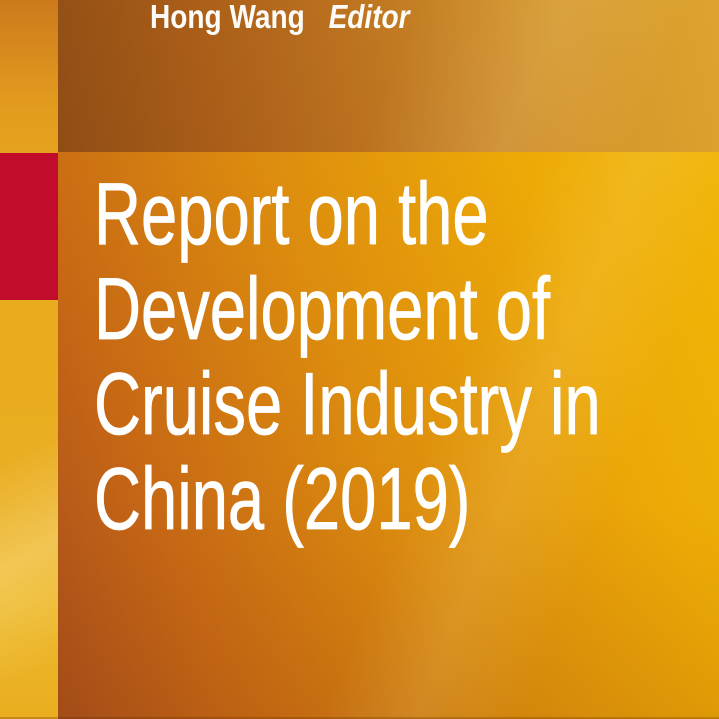 Image resolution: width=719 pixels, height=719 pixels. What do you see at coordinates (322, 308) in the screenshot?
I see `title-line-2: Development of` at bounding box center [322, 308].